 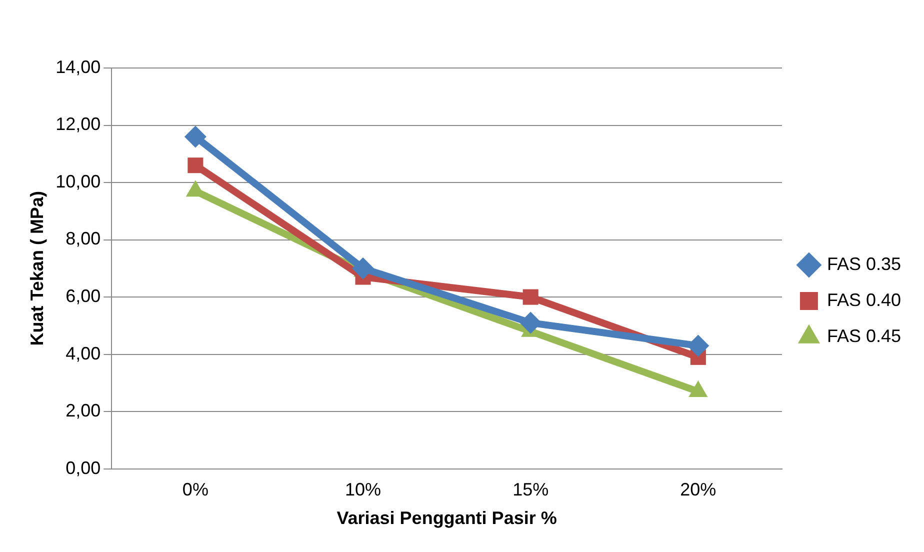 What do you see at coordinates (530, 490) in the screenshot?
I see `x-tick-label: 15%` at bounding box center [530, 490].